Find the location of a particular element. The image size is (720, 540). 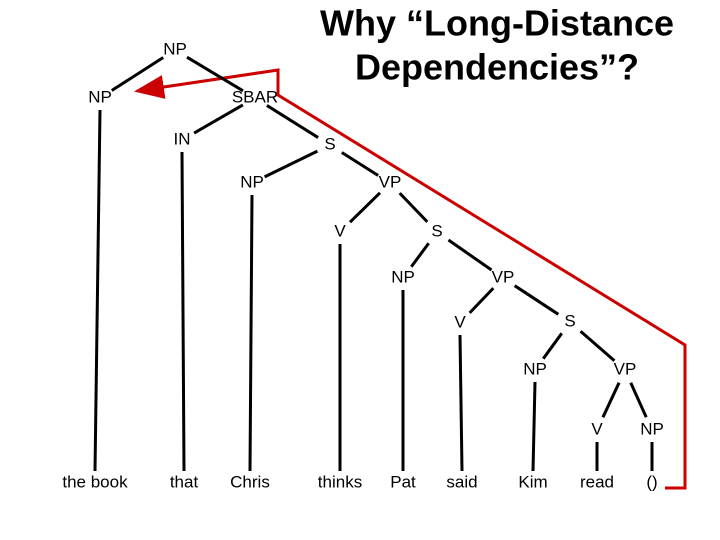

leaf-word: that is located at coordinates (184, 481).